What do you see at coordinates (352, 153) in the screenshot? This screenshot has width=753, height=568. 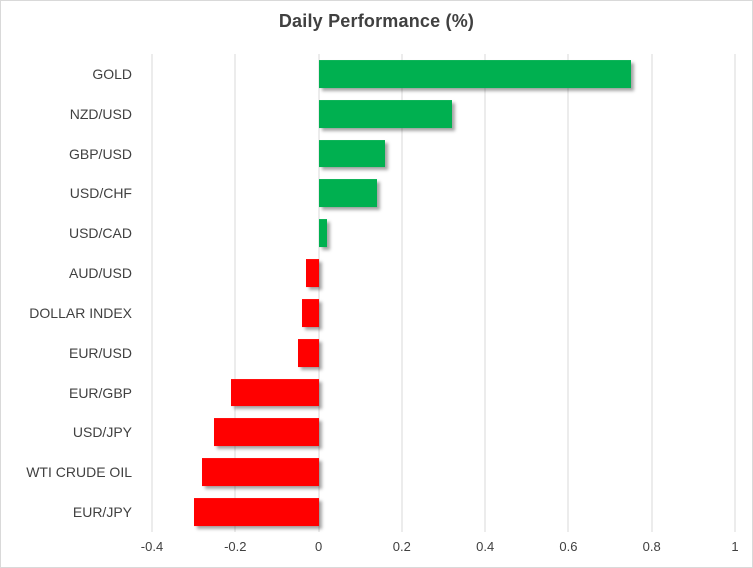 I see `bar-gbp-usd` at bounding box center [352, 153].